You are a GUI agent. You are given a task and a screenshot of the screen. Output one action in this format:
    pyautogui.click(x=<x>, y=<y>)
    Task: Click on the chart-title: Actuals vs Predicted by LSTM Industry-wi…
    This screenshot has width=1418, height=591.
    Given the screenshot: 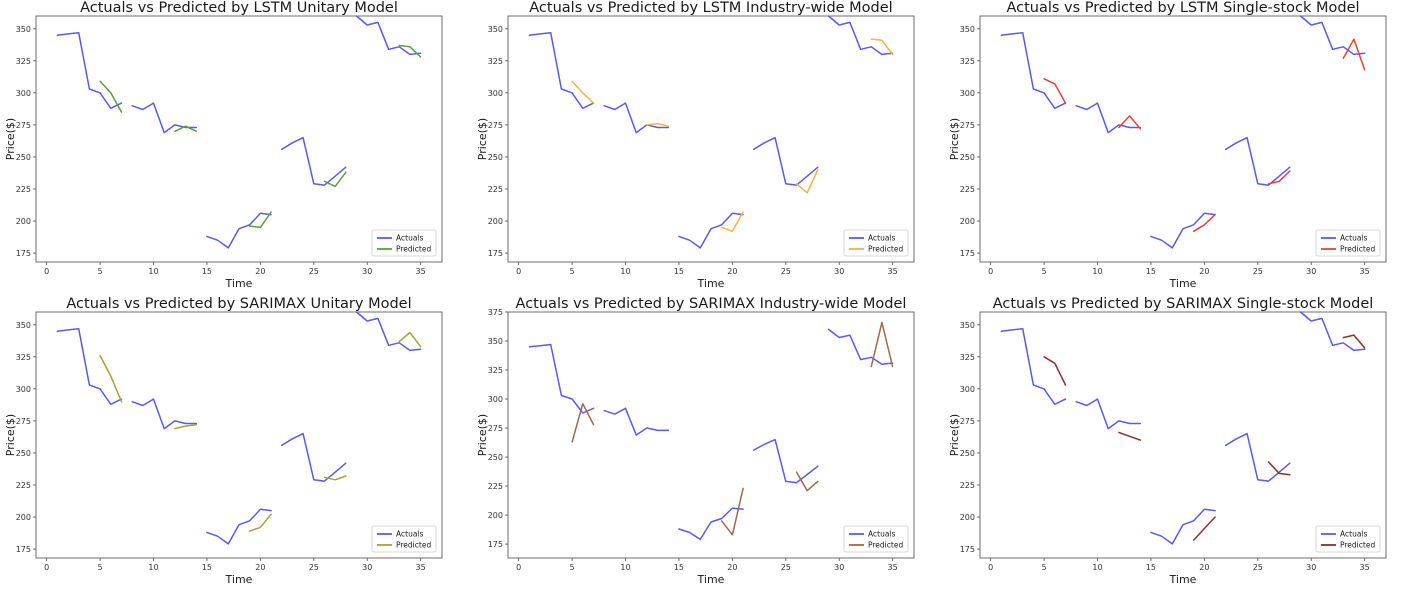 What is the action you would take?
    pyautogui.click(x=710, y=8)
    